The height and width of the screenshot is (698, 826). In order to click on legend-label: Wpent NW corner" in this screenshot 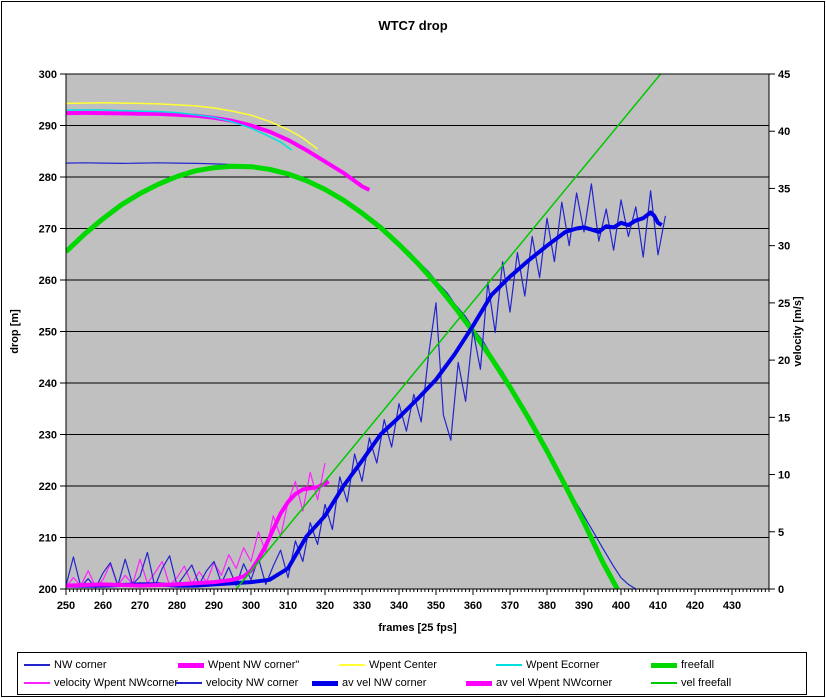, I will do `click(254, 665)`.